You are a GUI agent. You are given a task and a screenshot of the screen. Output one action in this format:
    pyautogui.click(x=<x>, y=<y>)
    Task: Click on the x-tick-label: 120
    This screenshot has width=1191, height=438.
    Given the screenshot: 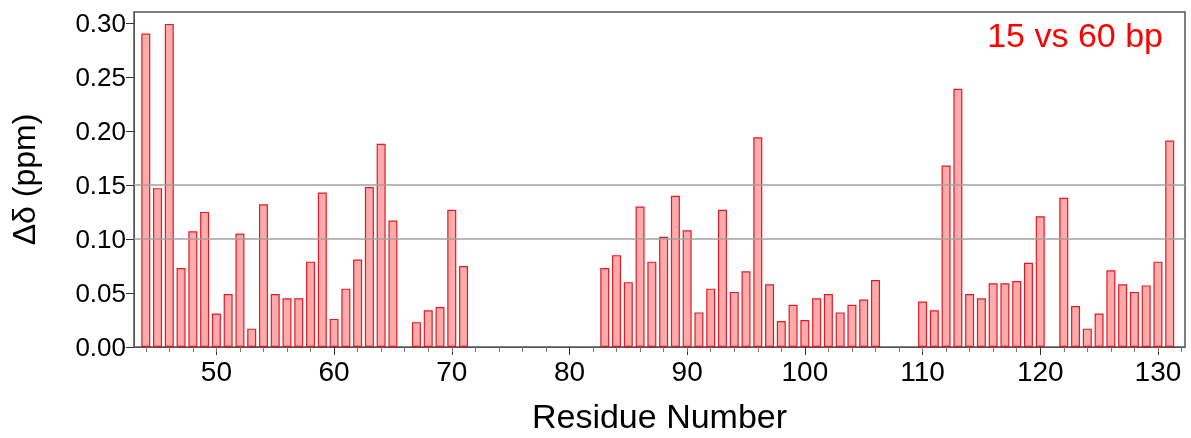 What is the action you would take?
    pyautogui.click(x=1040, y=371)
    